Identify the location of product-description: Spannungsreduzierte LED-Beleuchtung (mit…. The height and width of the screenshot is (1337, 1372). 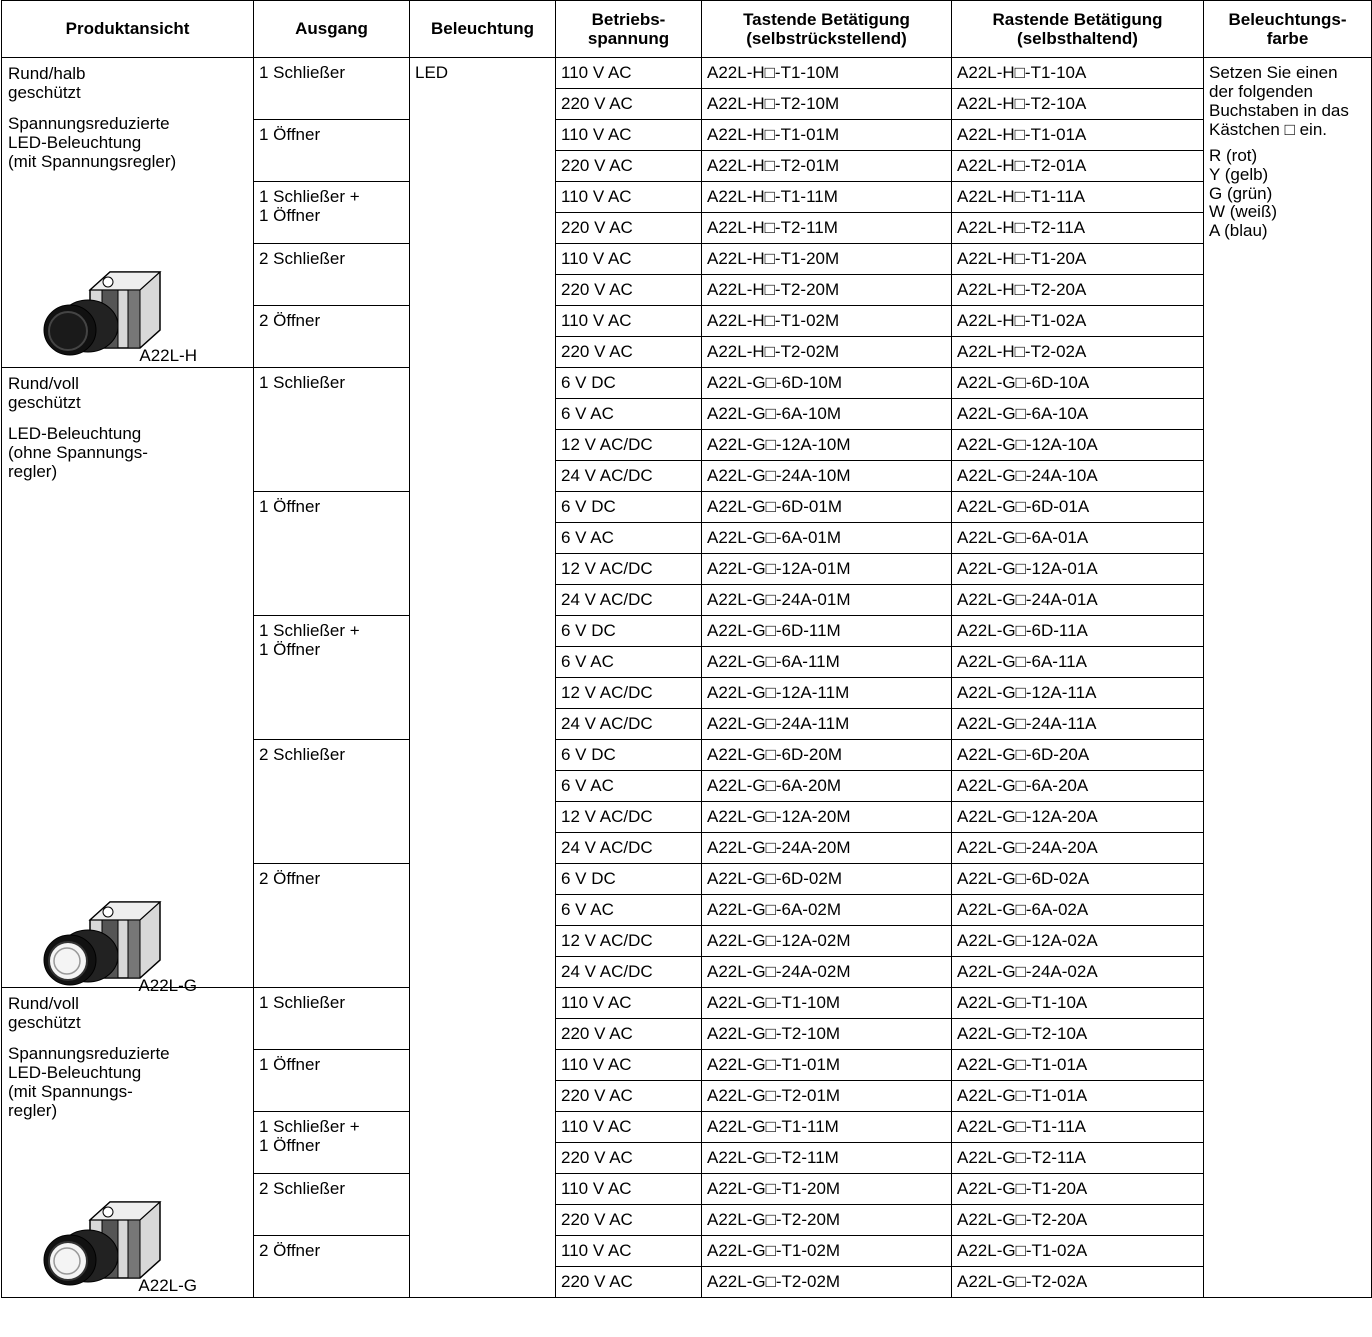
(92, 143).